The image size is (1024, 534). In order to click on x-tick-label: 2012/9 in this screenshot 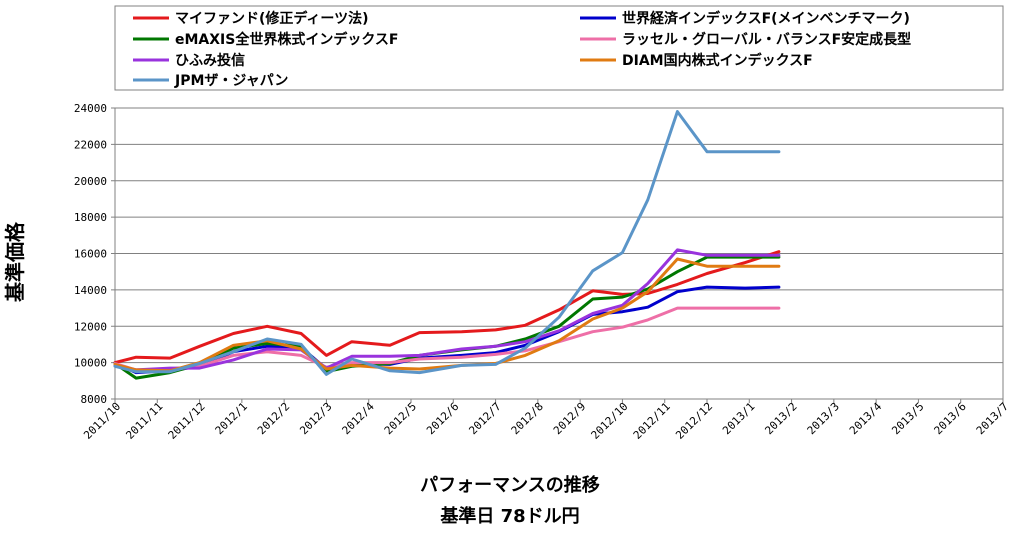, I will do `click(569, 418)`.